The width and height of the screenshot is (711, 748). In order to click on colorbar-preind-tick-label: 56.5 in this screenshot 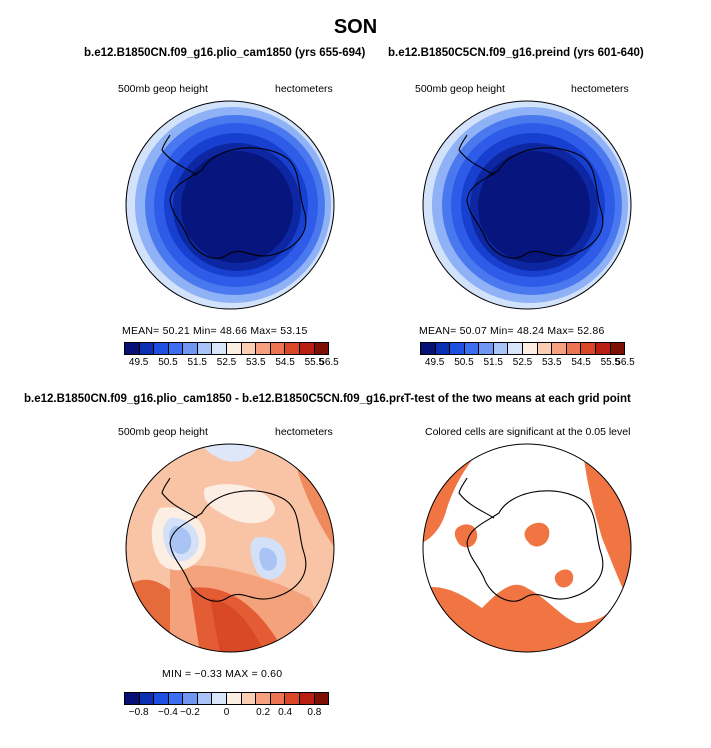, I will do `click(625, 362)`.